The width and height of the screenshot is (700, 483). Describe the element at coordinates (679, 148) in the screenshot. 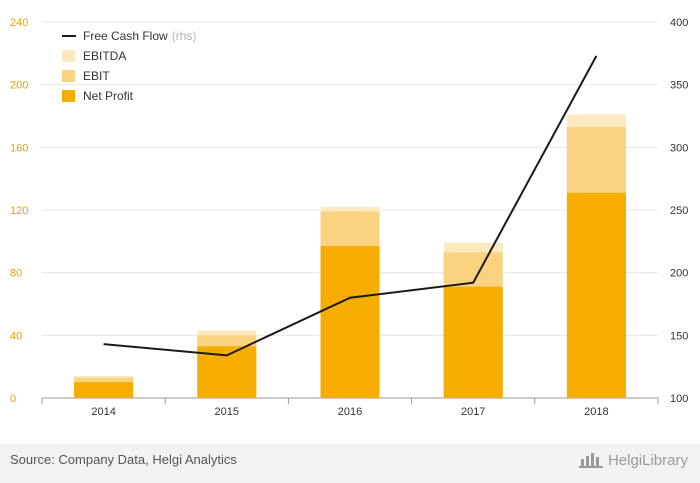

I see `y-right-tick-label: 300` at that location.